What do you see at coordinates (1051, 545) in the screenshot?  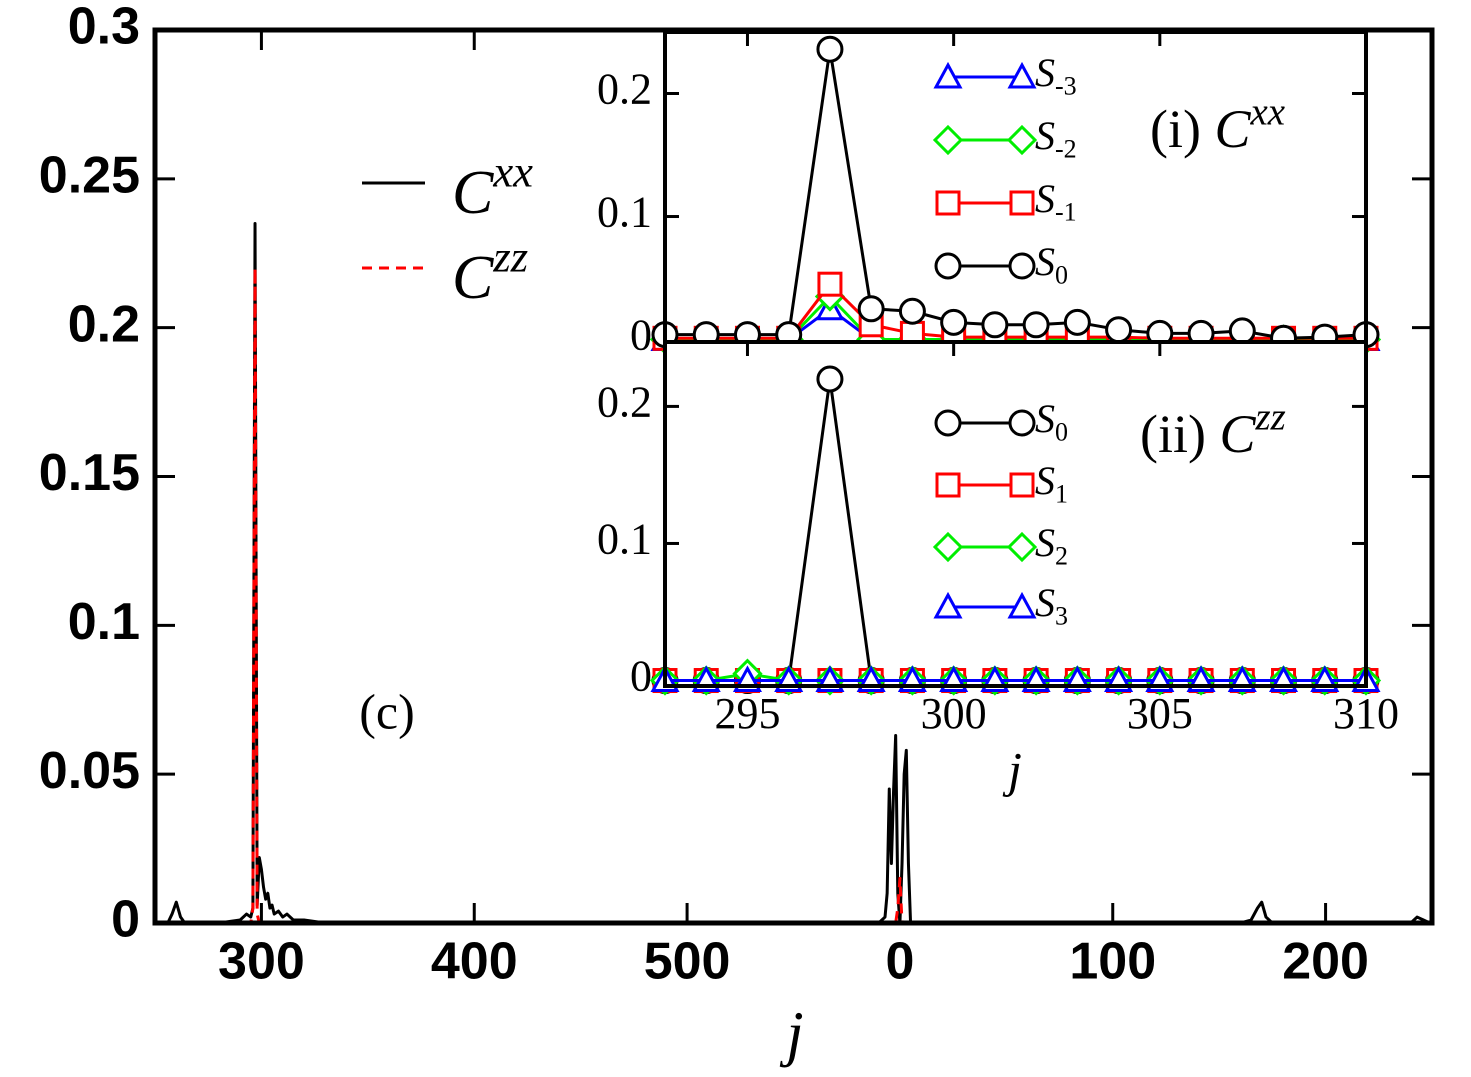 I see `legend-label: S2` at bounding box center [1051, 545].